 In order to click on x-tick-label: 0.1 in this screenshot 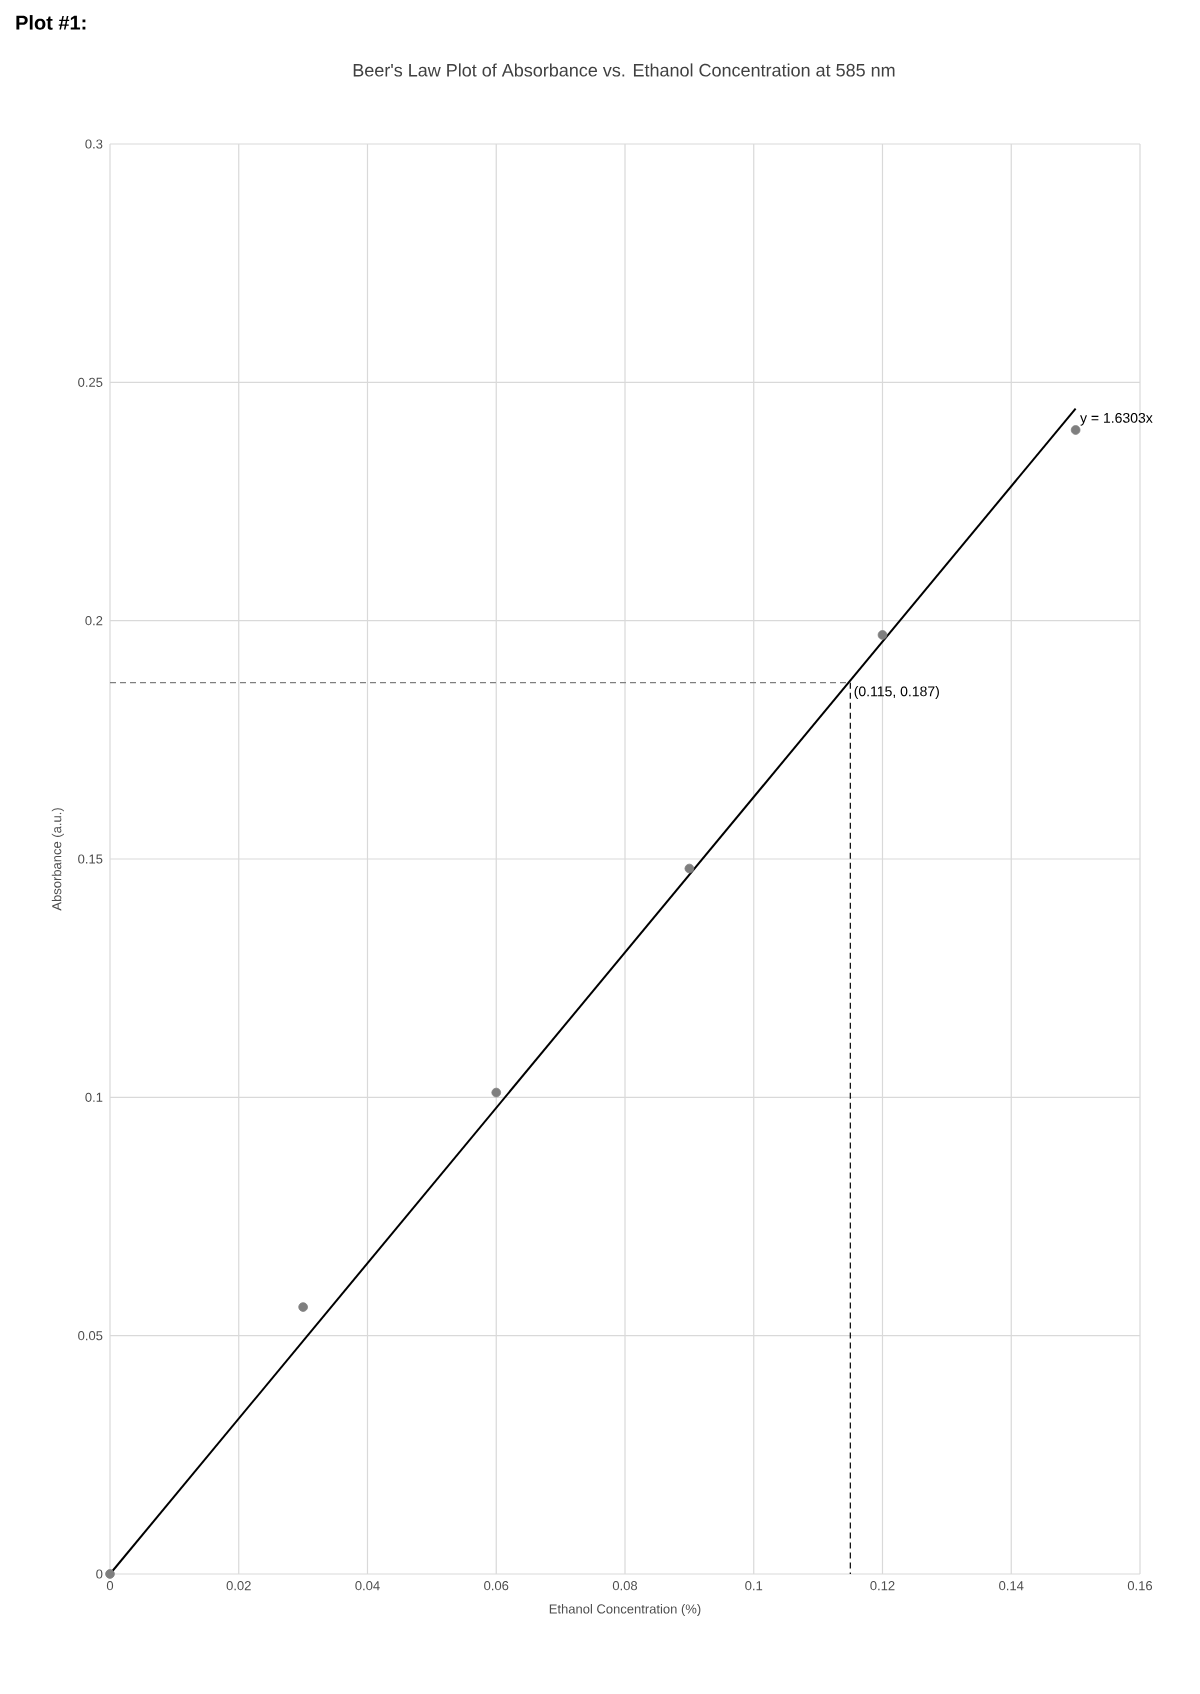, I will do `click(754, 1586)`.